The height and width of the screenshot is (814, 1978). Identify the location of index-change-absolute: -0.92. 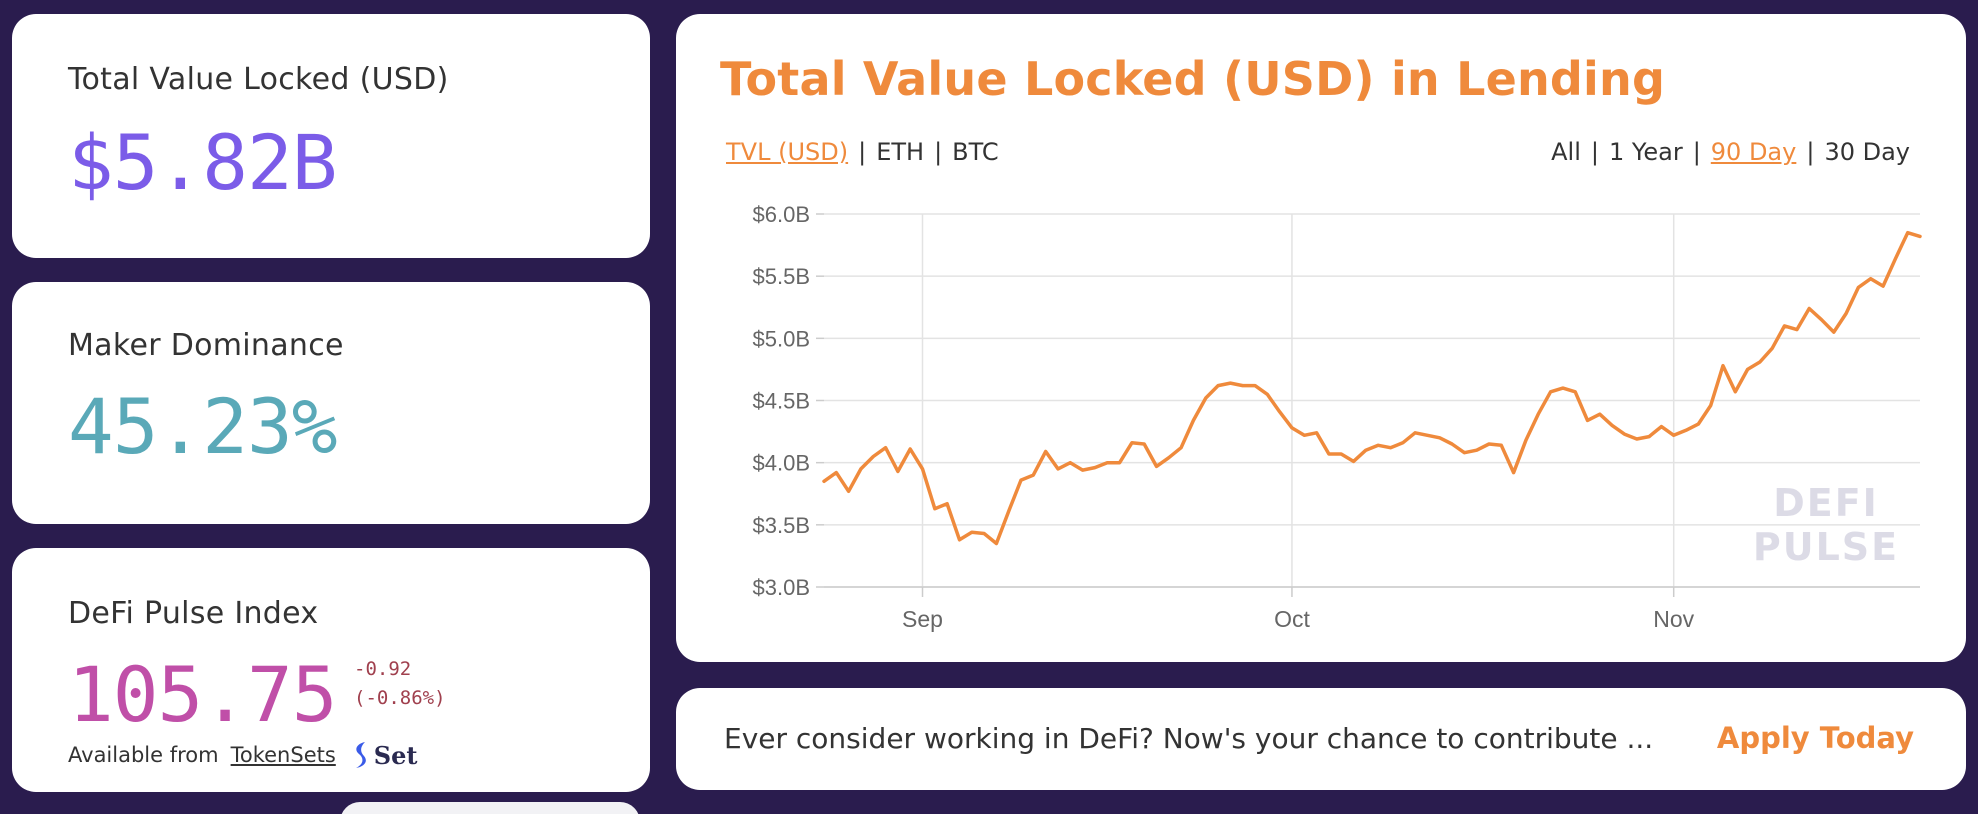
(383, 669).